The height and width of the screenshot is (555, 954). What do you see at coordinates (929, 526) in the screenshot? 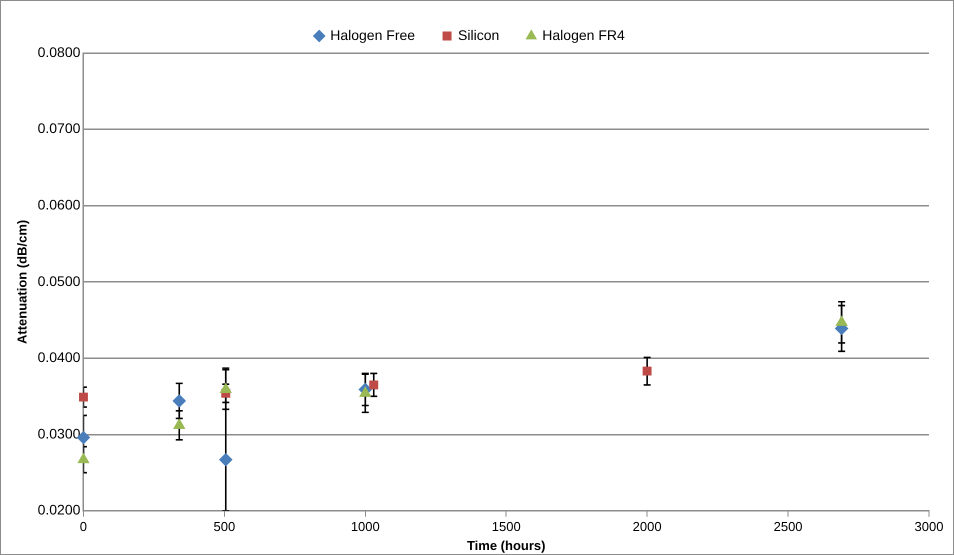
I see `x-tick-label: 3000` at bounding box center [929, 526].